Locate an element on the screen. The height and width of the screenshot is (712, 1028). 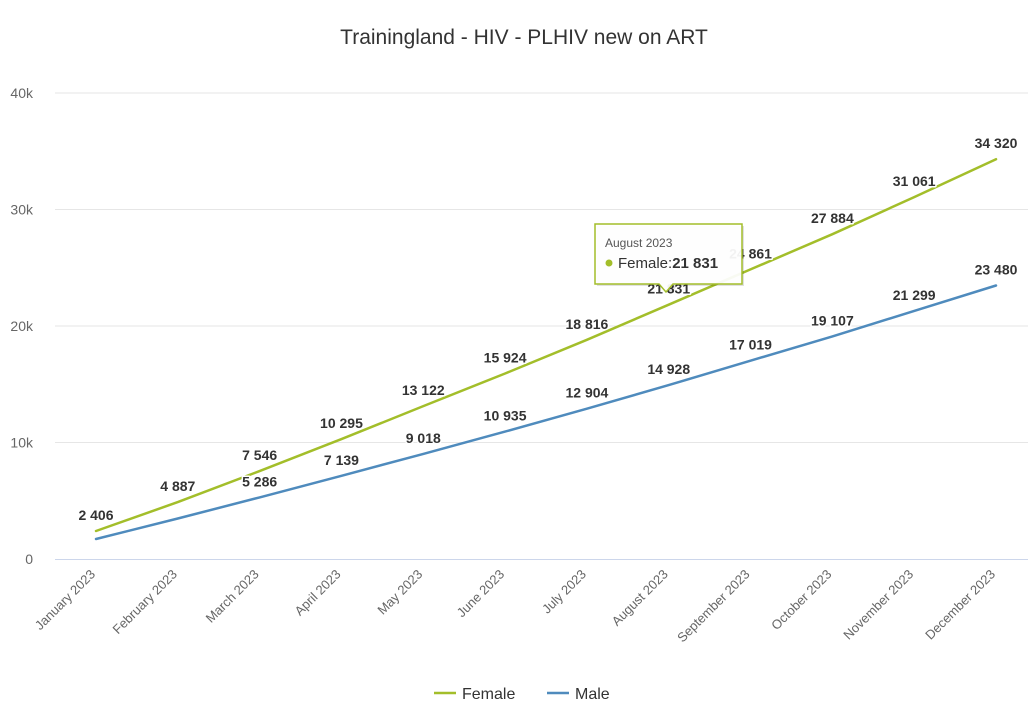
data-label-male: 5 286 is located at coordinates (259, 481).